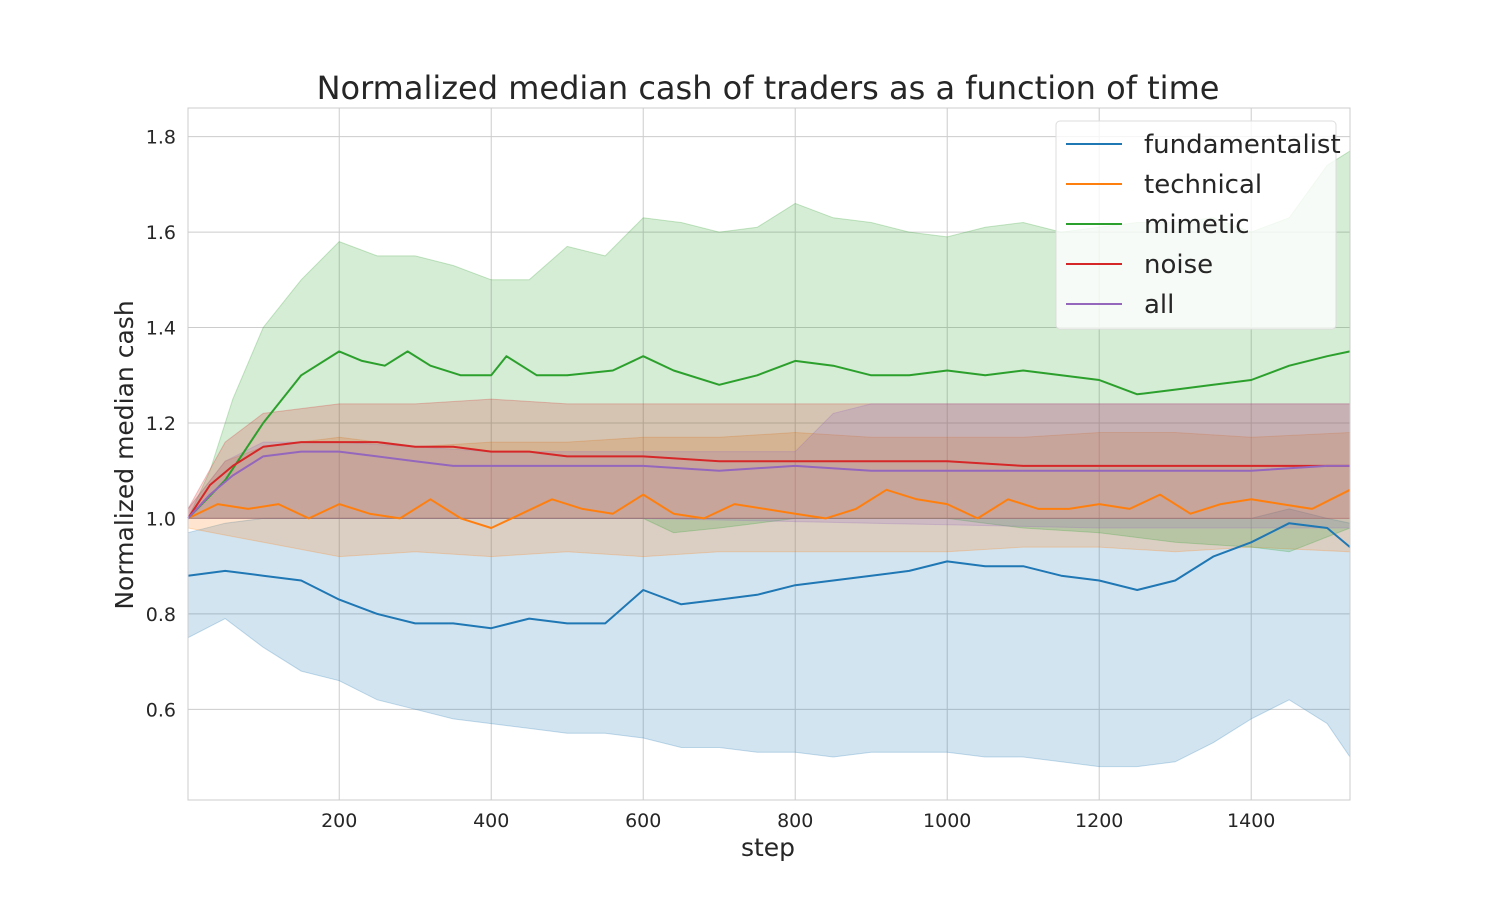  I want to click on x-tick-label: 800, so click(795, 821).